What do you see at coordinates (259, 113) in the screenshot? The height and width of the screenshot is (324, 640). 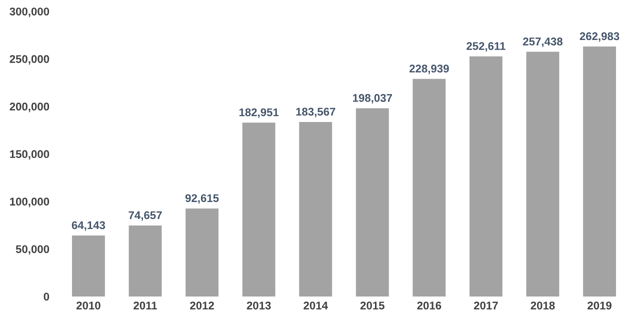 I see `data-label: 182,951` at bounding box center [259, 113].